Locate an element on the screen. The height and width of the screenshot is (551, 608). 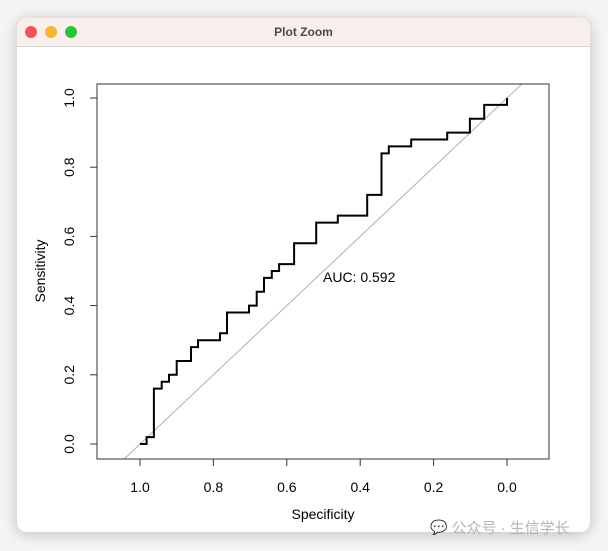
title-bar: Plot Zoom is located at coordinates (303, 32).